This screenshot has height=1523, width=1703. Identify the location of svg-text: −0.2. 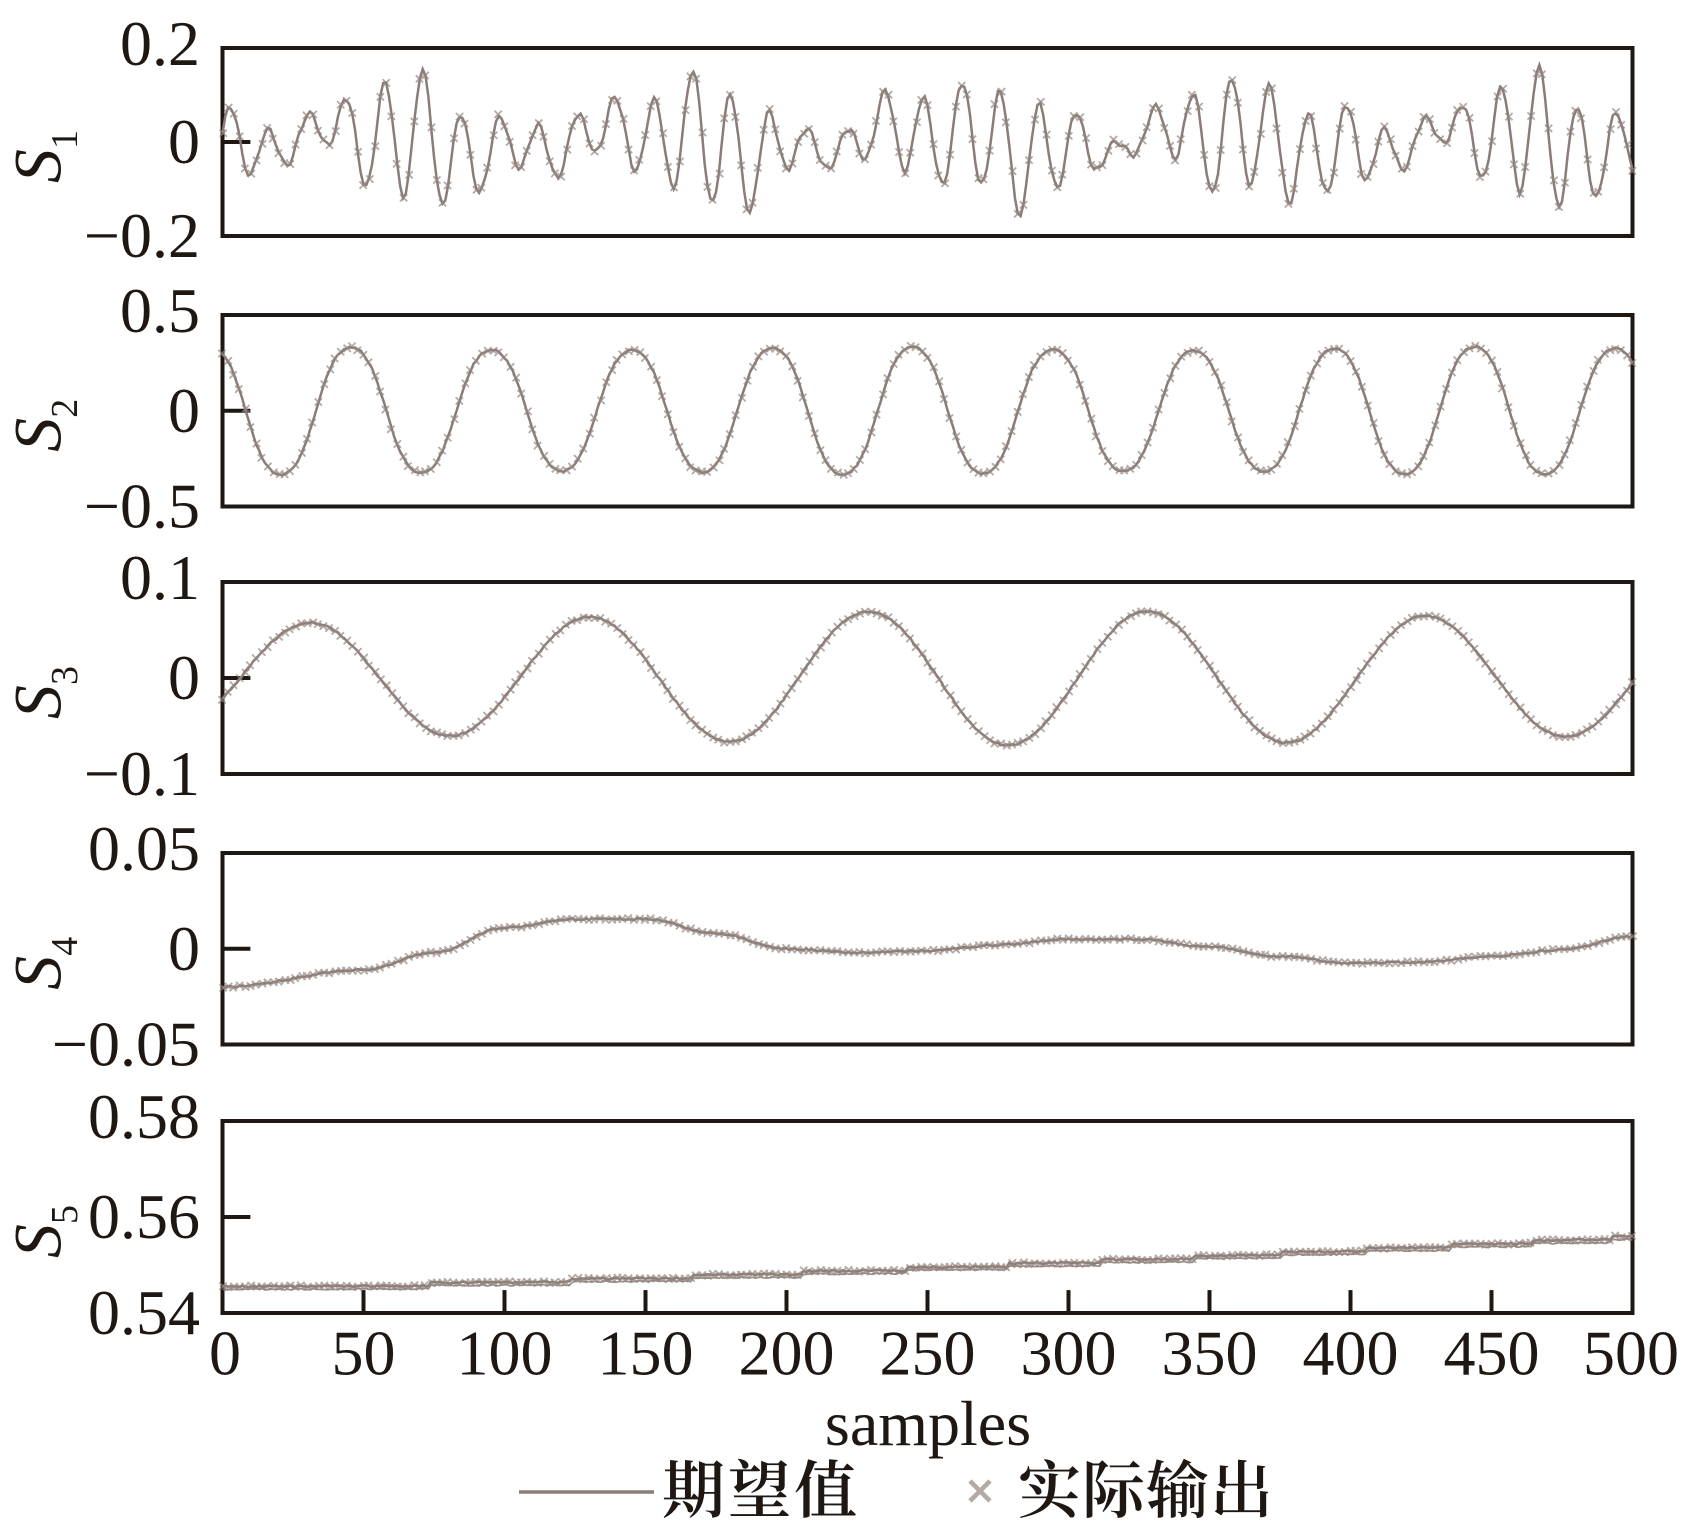
(142, 235).